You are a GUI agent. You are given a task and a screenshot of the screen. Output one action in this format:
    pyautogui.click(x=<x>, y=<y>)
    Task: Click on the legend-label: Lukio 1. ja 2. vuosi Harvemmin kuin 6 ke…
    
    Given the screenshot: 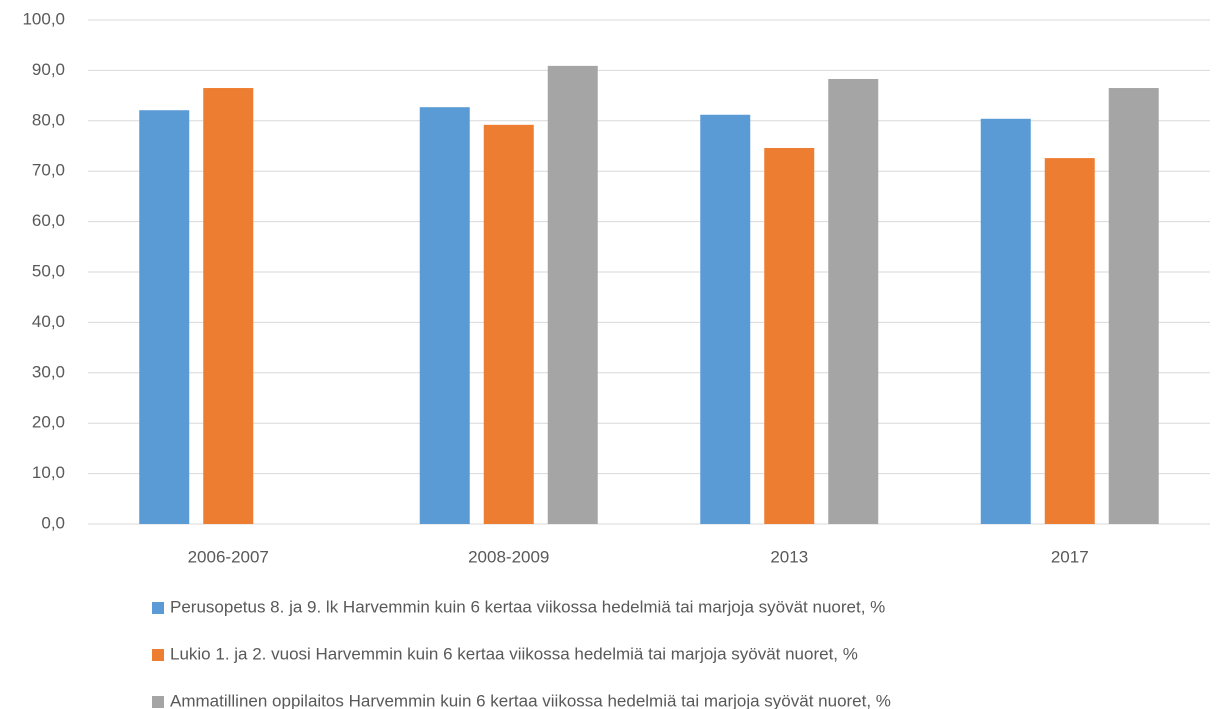 What is the action you would take?
    pyautogui.click(x=514, y=653)
    